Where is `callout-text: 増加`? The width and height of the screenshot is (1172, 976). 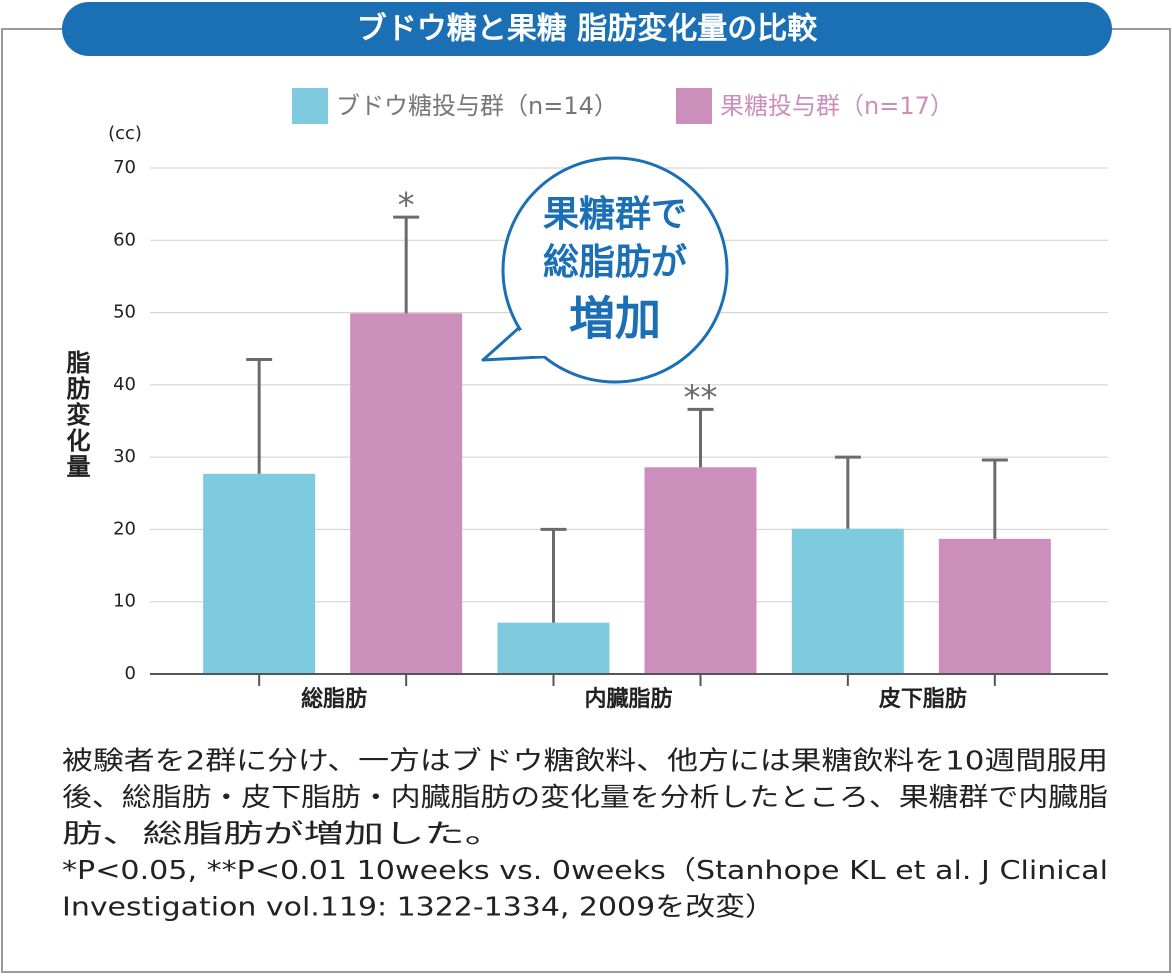 callout-text: 増加 is located at coordinates (615, 319).